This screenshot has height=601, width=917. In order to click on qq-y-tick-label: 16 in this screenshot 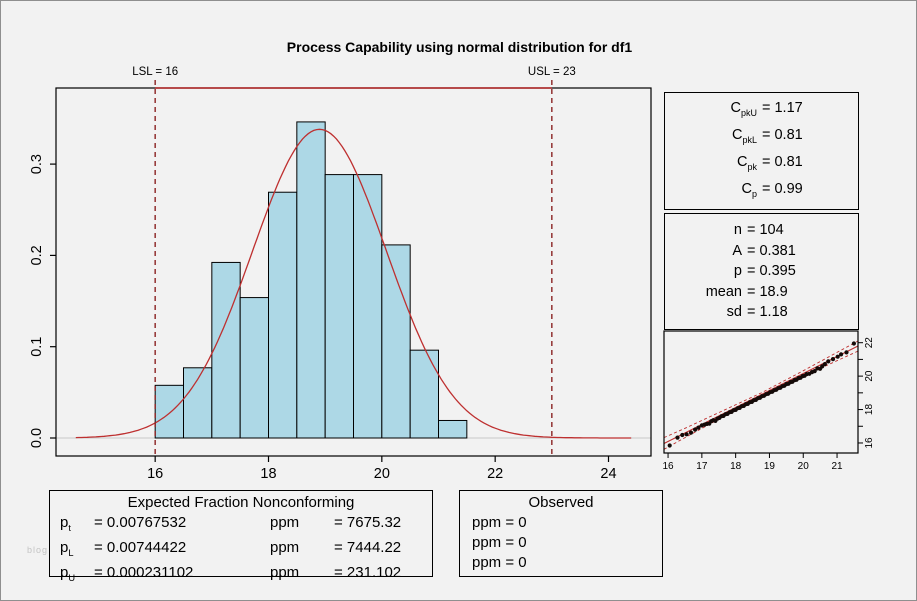, I will do `click(869, 443)`.